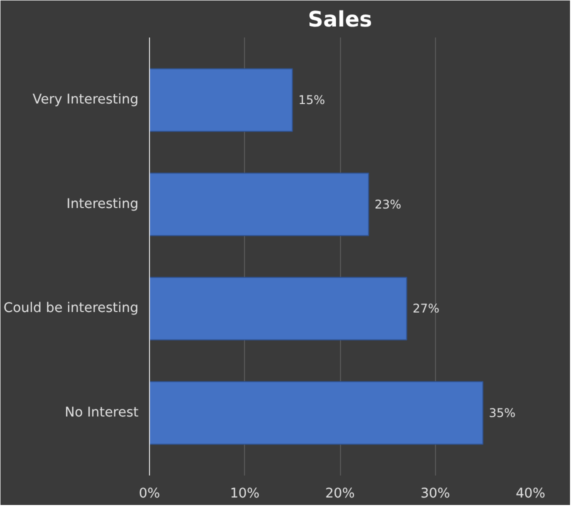  What do you see at coordinates (245, 494) in the screenshot?
I see `x-tick-label: 10%` at bounding box center [245, 494].